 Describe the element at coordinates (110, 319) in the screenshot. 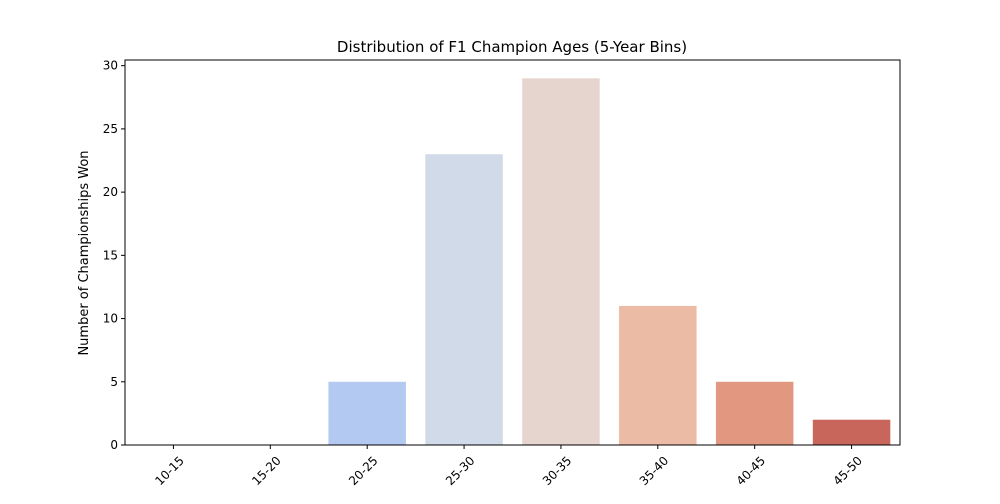

I see `y-tick-label: 10` at that location.